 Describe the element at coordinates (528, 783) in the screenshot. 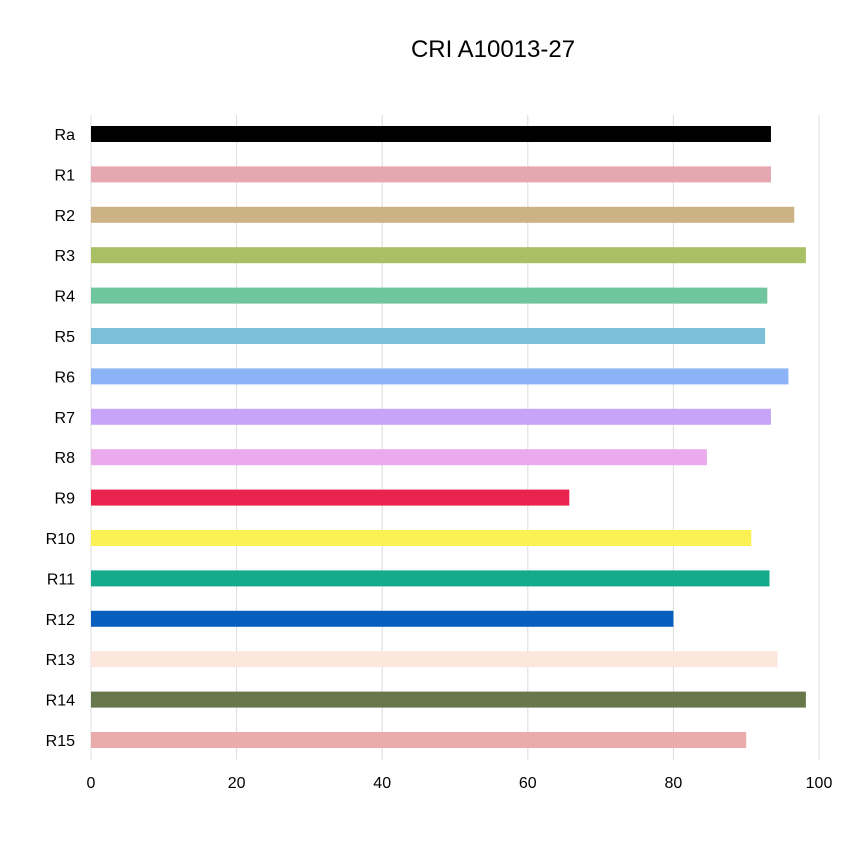

I see `x-tick-label: 60` at that location.